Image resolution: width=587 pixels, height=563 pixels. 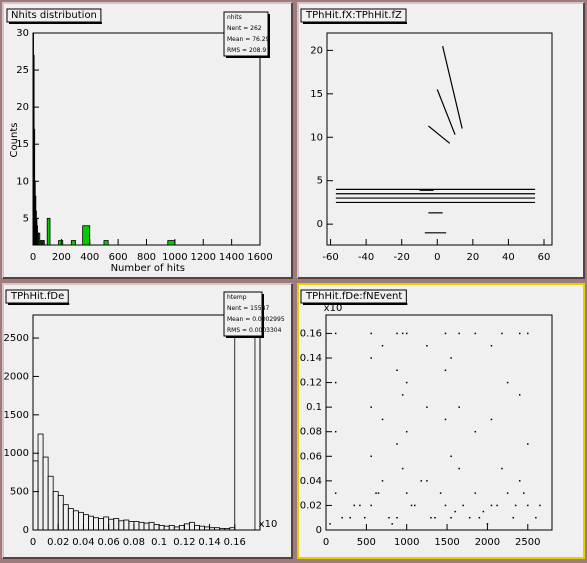 I want to click on x-tick-label: 0.1, so click(x=159, y=542).